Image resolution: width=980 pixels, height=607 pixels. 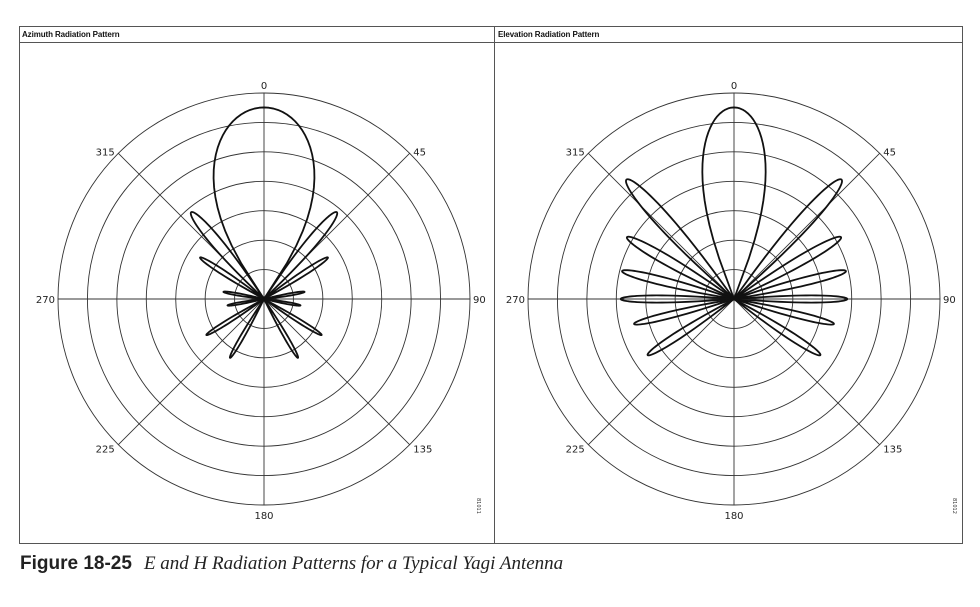 What do you see at coordinates (479, 300) in the screenshot?
I see `azimuth-angle-label-90: 90` at bounding box center [479, 300].